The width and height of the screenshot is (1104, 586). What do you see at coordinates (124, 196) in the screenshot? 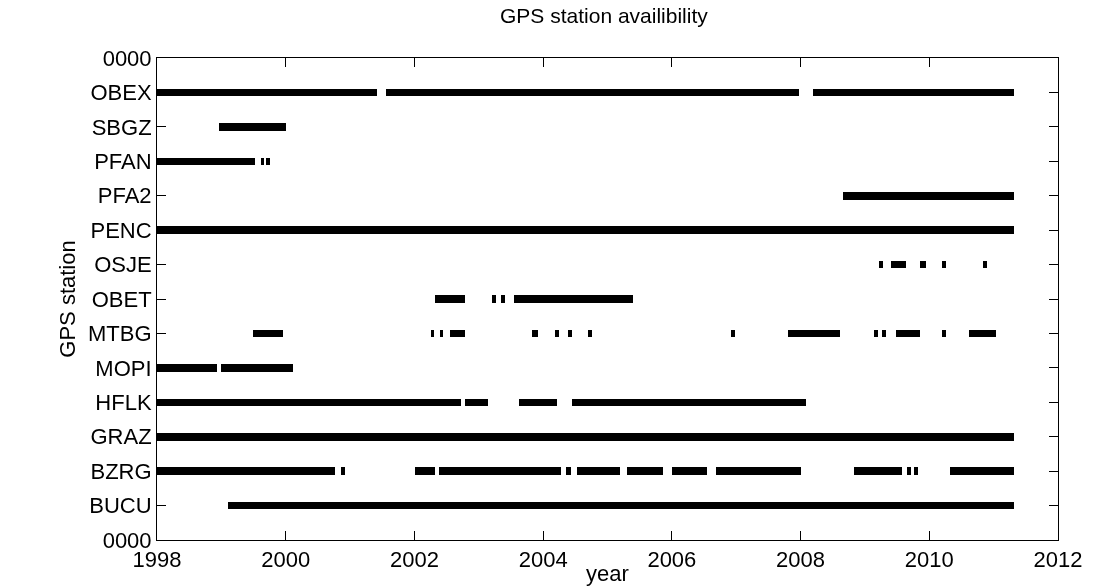
I see `y-tick-label: PFA2` at bounding box center [124, 196].